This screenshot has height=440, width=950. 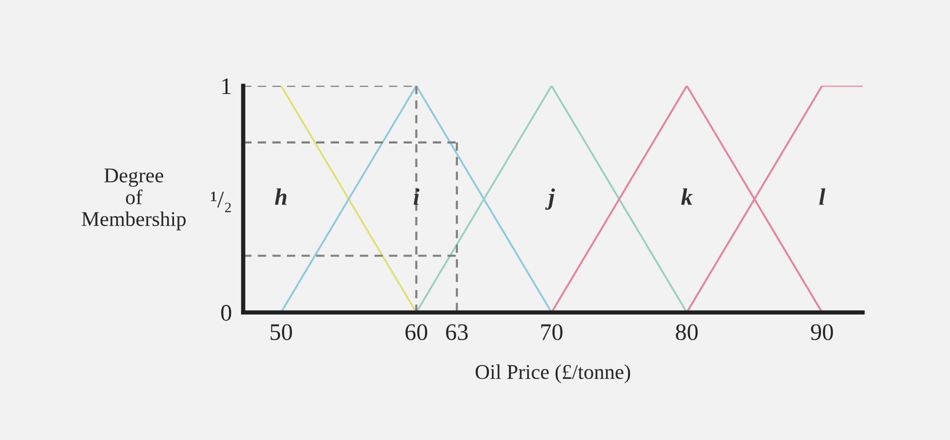 I want to click on x-axis-title: Oil Price (£/tonne), so click(x=553, y=374).